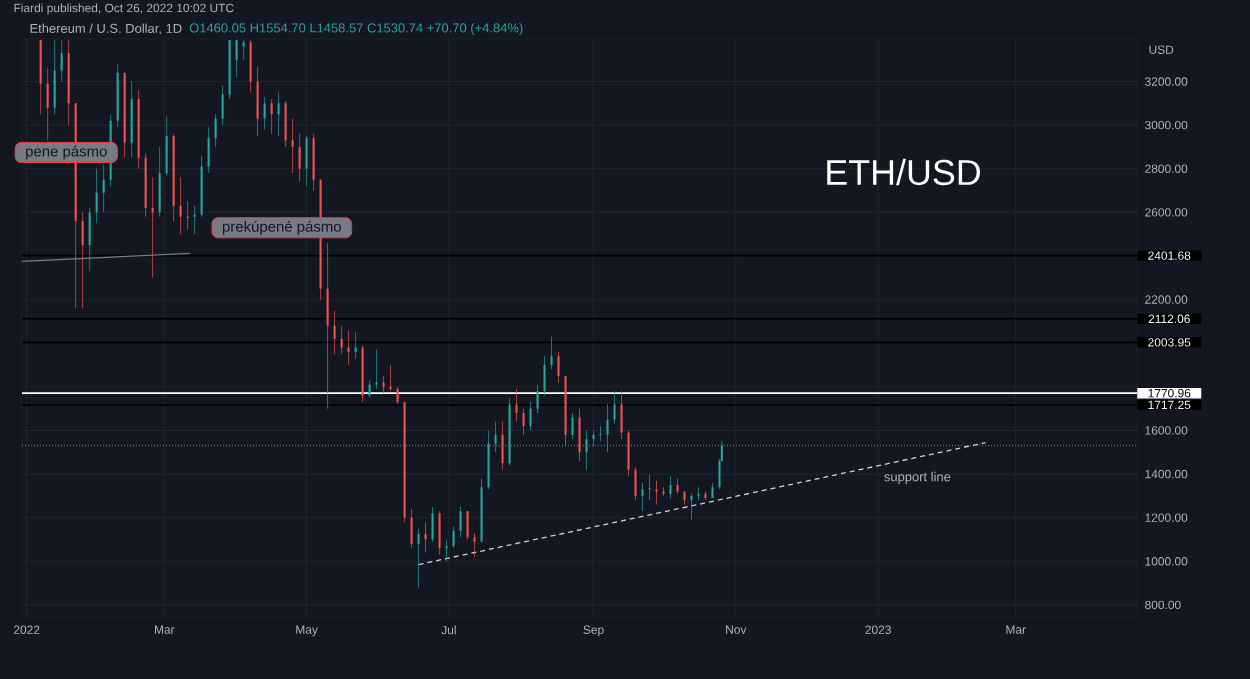 The height and width of the screenshot is (679, 1250). Describe the element at coordinates (26, 629) in the screenshot. I see `x-tick-label: 2022` at that location.